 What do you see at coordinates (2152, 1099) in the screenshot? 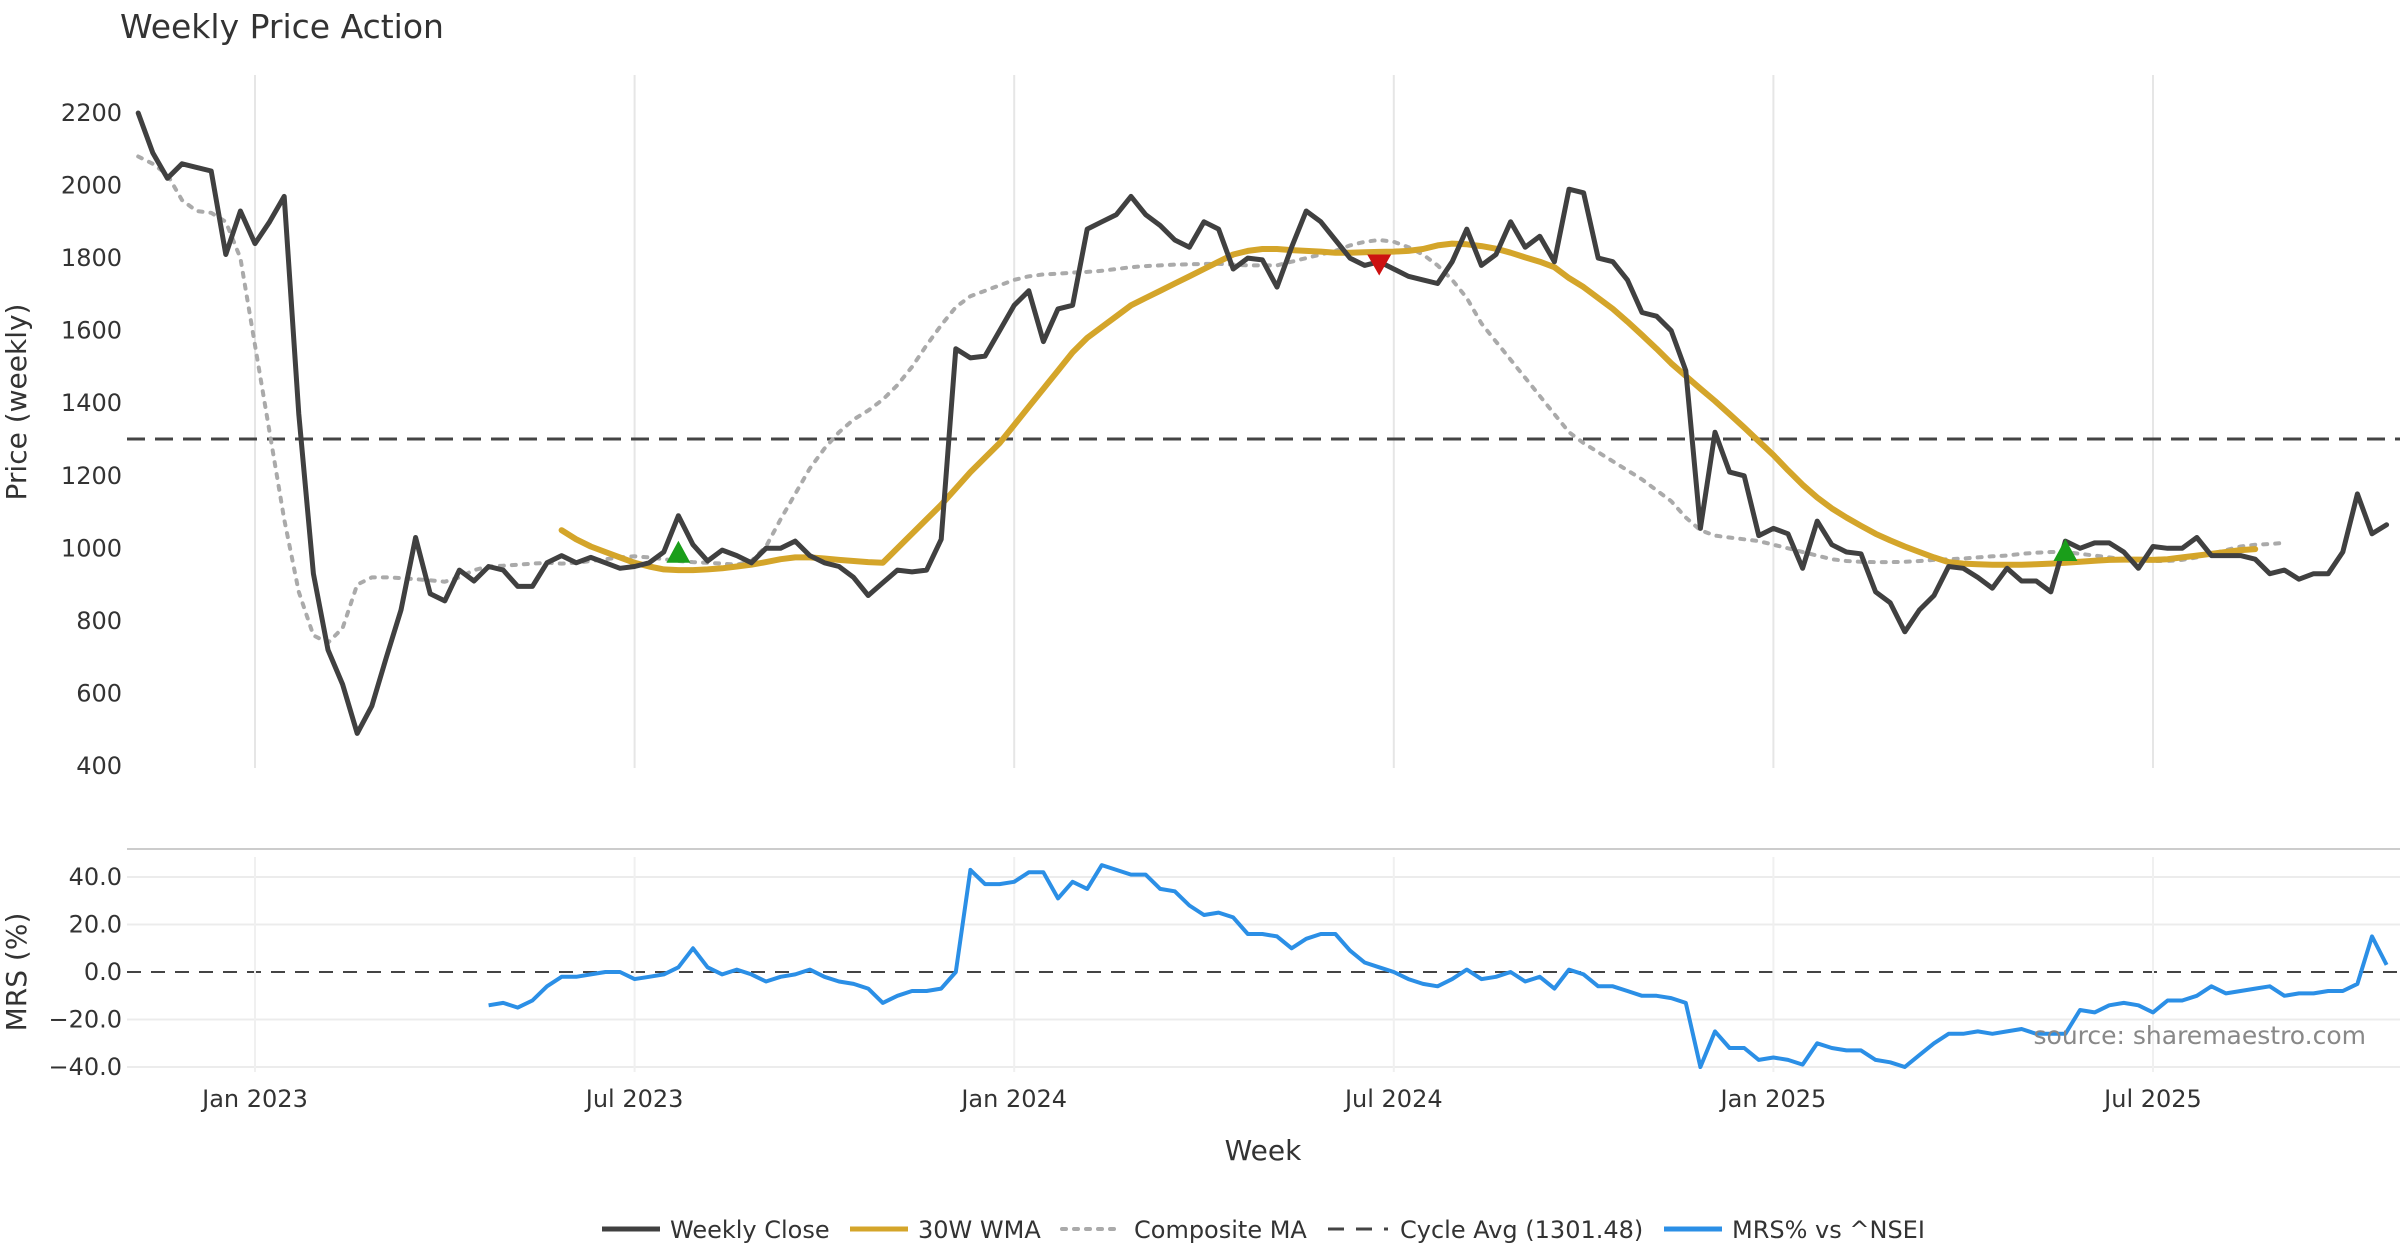
I see `x-tick-label: Jul 2025` at bounding box center [2152, 1099].